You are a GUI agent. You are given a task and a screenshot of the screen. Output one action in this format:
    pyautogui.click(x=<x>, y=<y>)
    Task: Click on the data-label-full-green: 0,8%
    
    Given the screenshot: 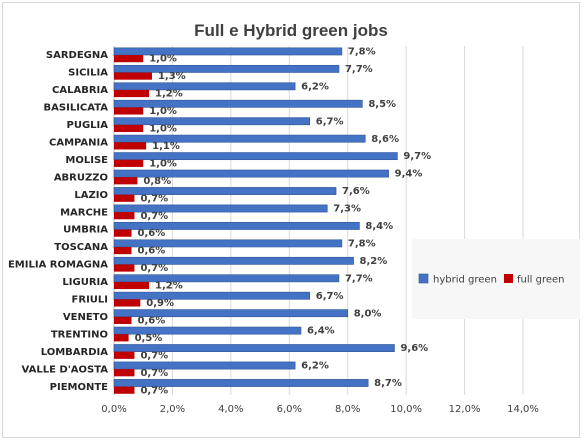 What is the action you would take?
    pyautogui.click(x=157, y=181)
    